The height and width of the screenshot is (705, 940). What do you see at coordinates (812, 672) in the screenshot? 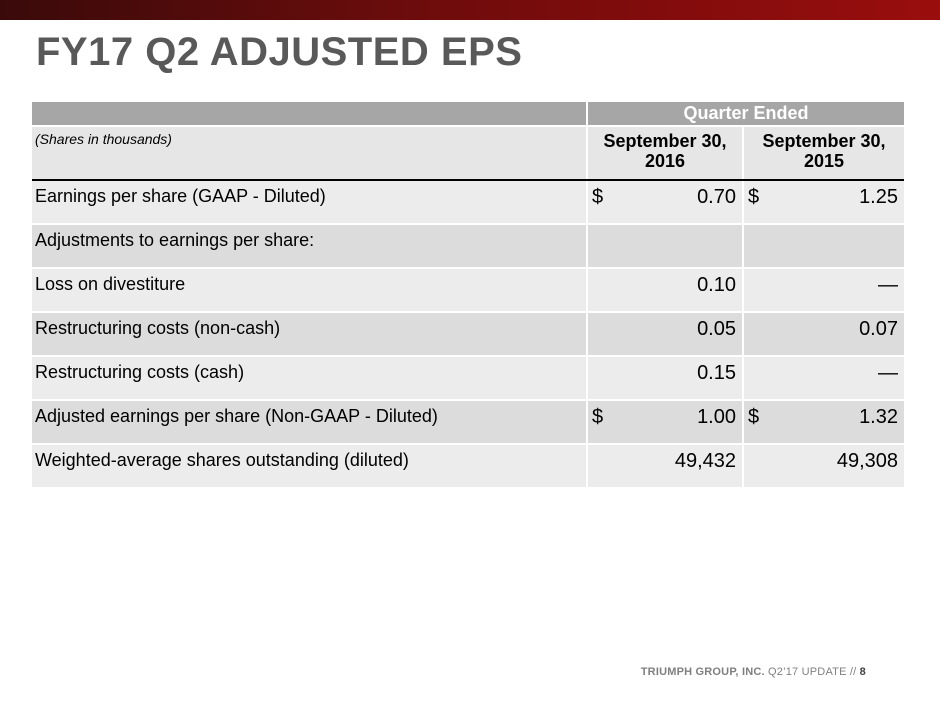
I see `footer-update: Q2’17 UPDATE //` at bounding box center [812, 672].